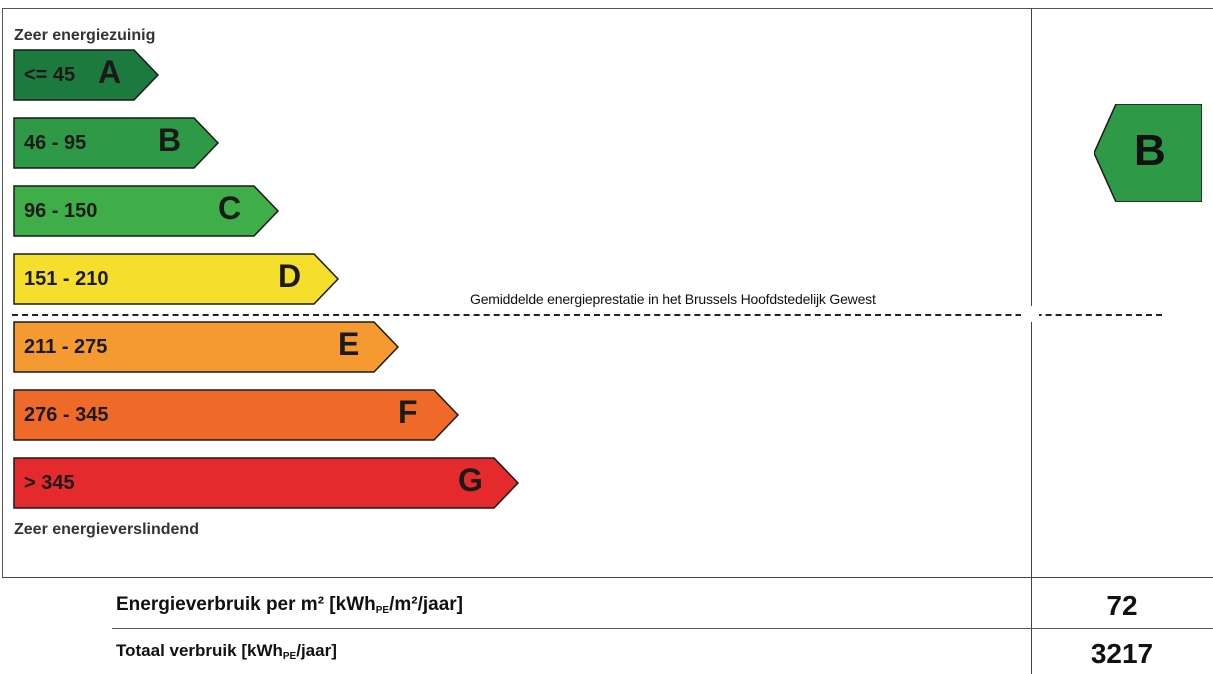 The width and height of the screenshot is (1213, 674). I want to click on energy-class-range: 211 - 275, so click(66, 347).